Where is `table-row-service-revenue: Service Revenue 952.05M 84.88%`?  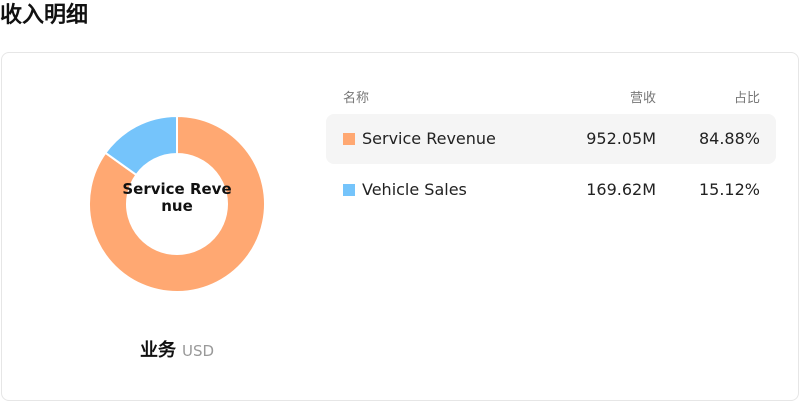 table-row-service-revenue: Service Revenue 952.05M 84.88% is located at coordinates (551, 139).